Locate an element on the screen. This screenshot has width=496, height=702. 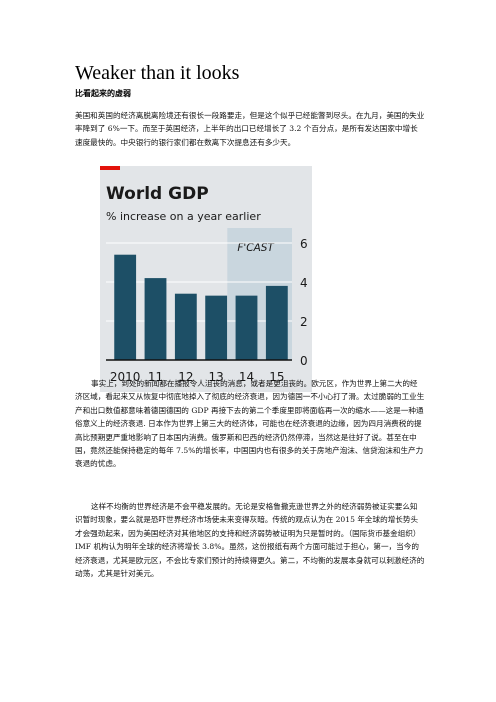
chart-subtitle: % increase on a year earlier is located at coordinates (183, 216).